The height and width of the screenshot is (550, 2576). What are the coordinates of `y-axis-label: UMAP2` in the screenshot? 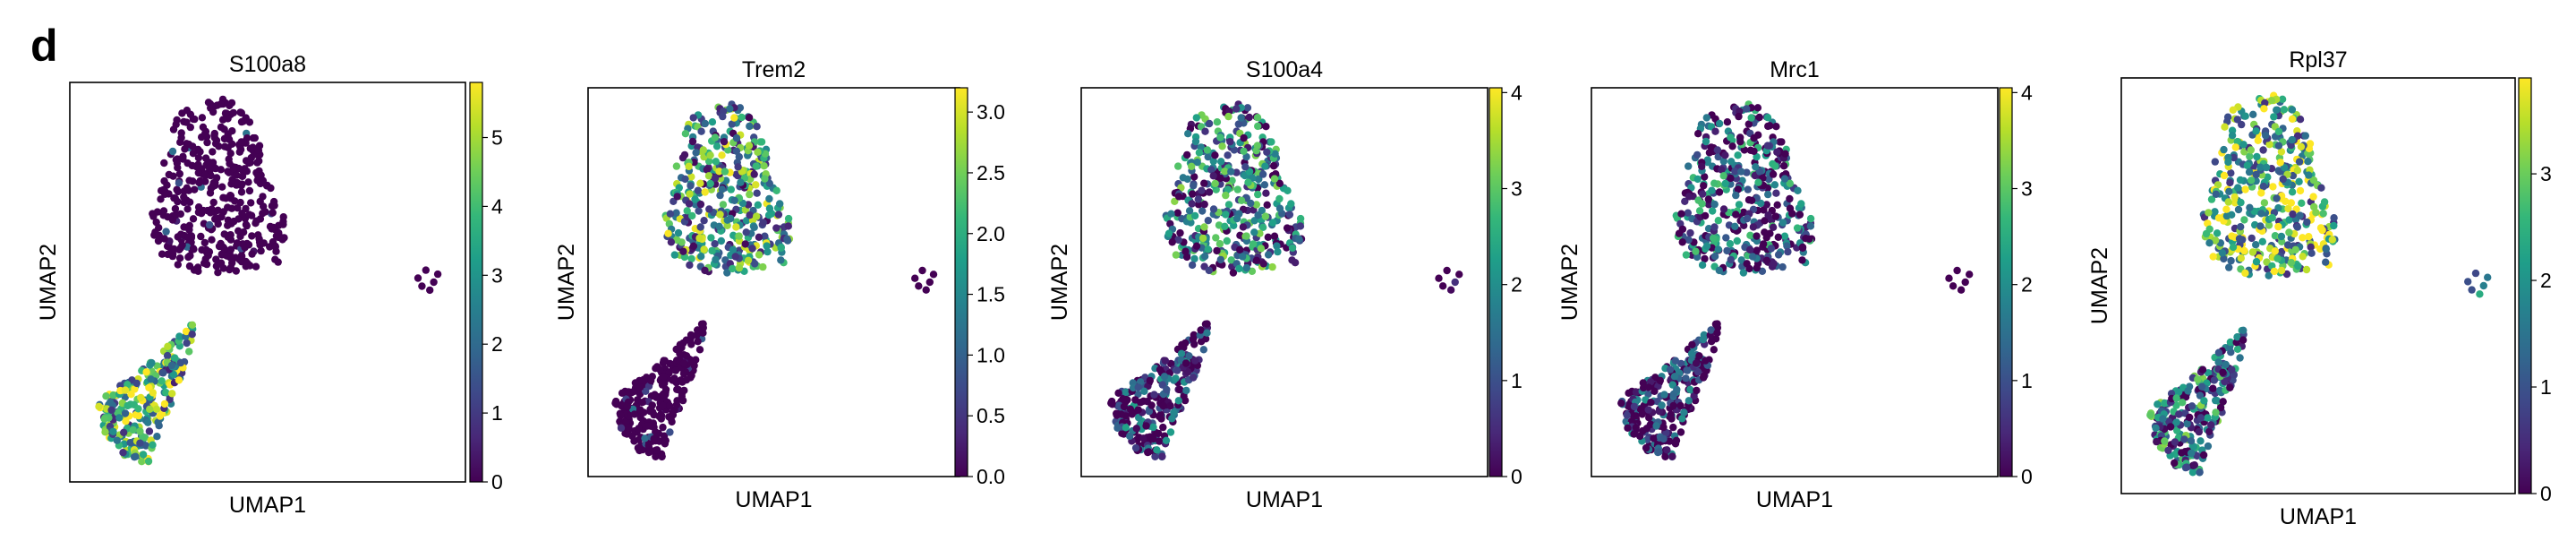 It's located at (566, 282).